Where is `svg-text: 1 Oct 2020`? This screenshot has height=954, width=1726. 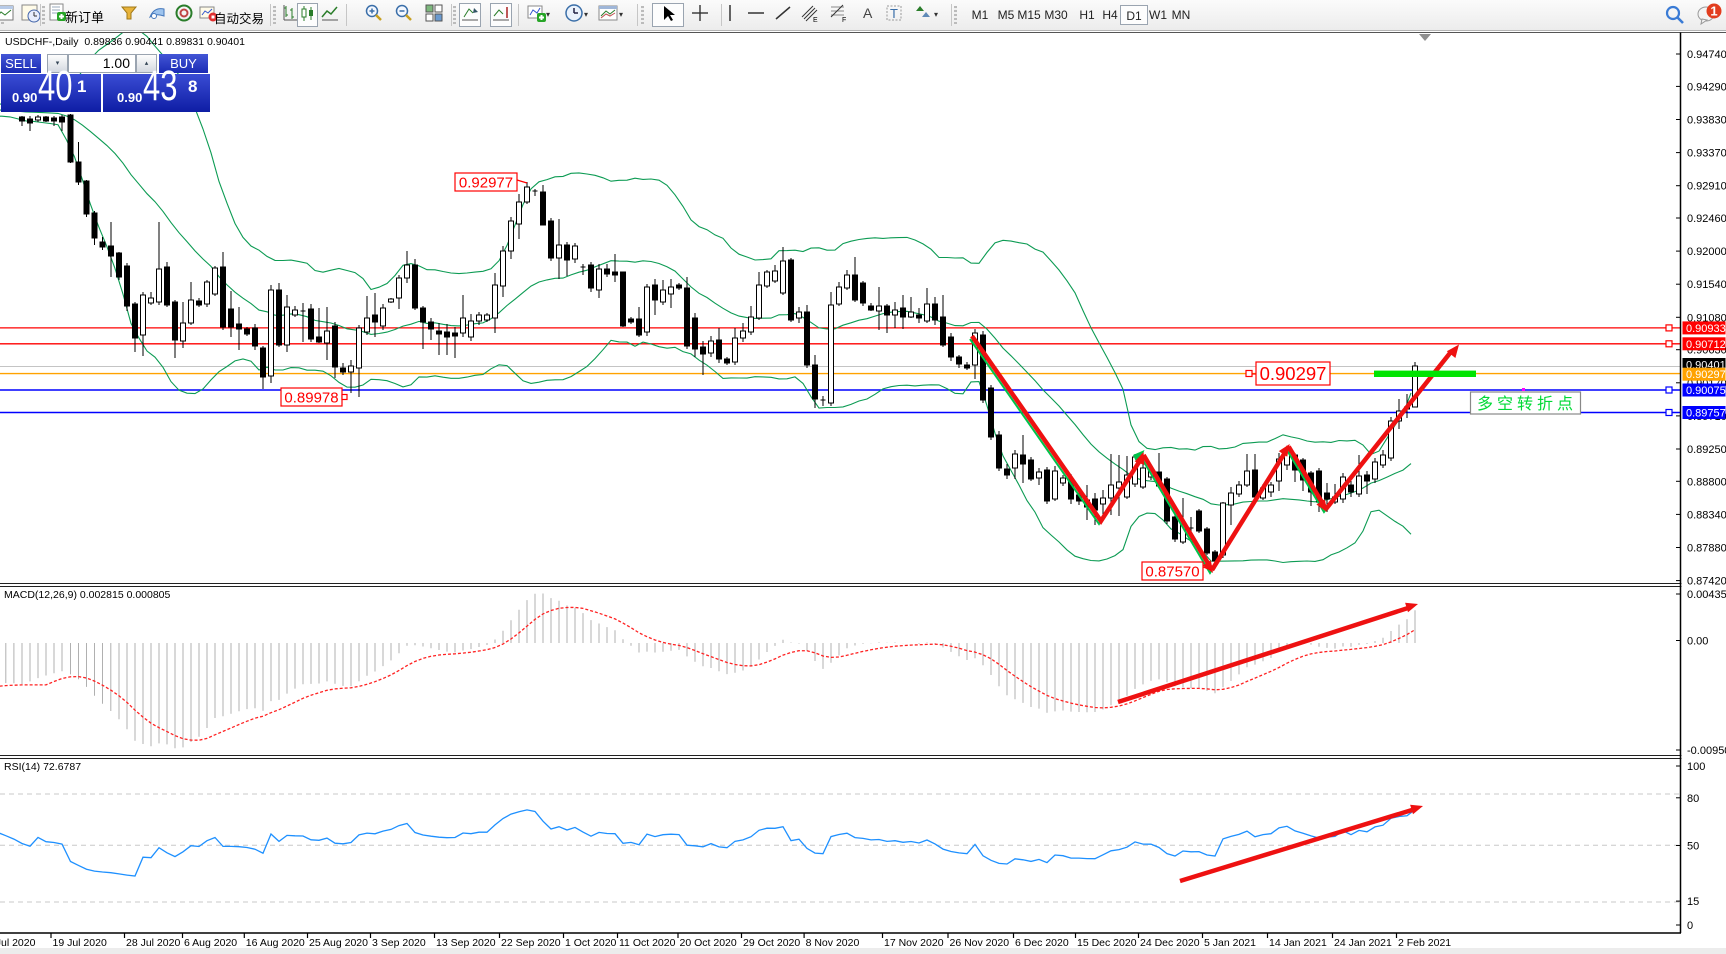 svg-text: 1 Oct 2020 is located at coordinates (591, 943).